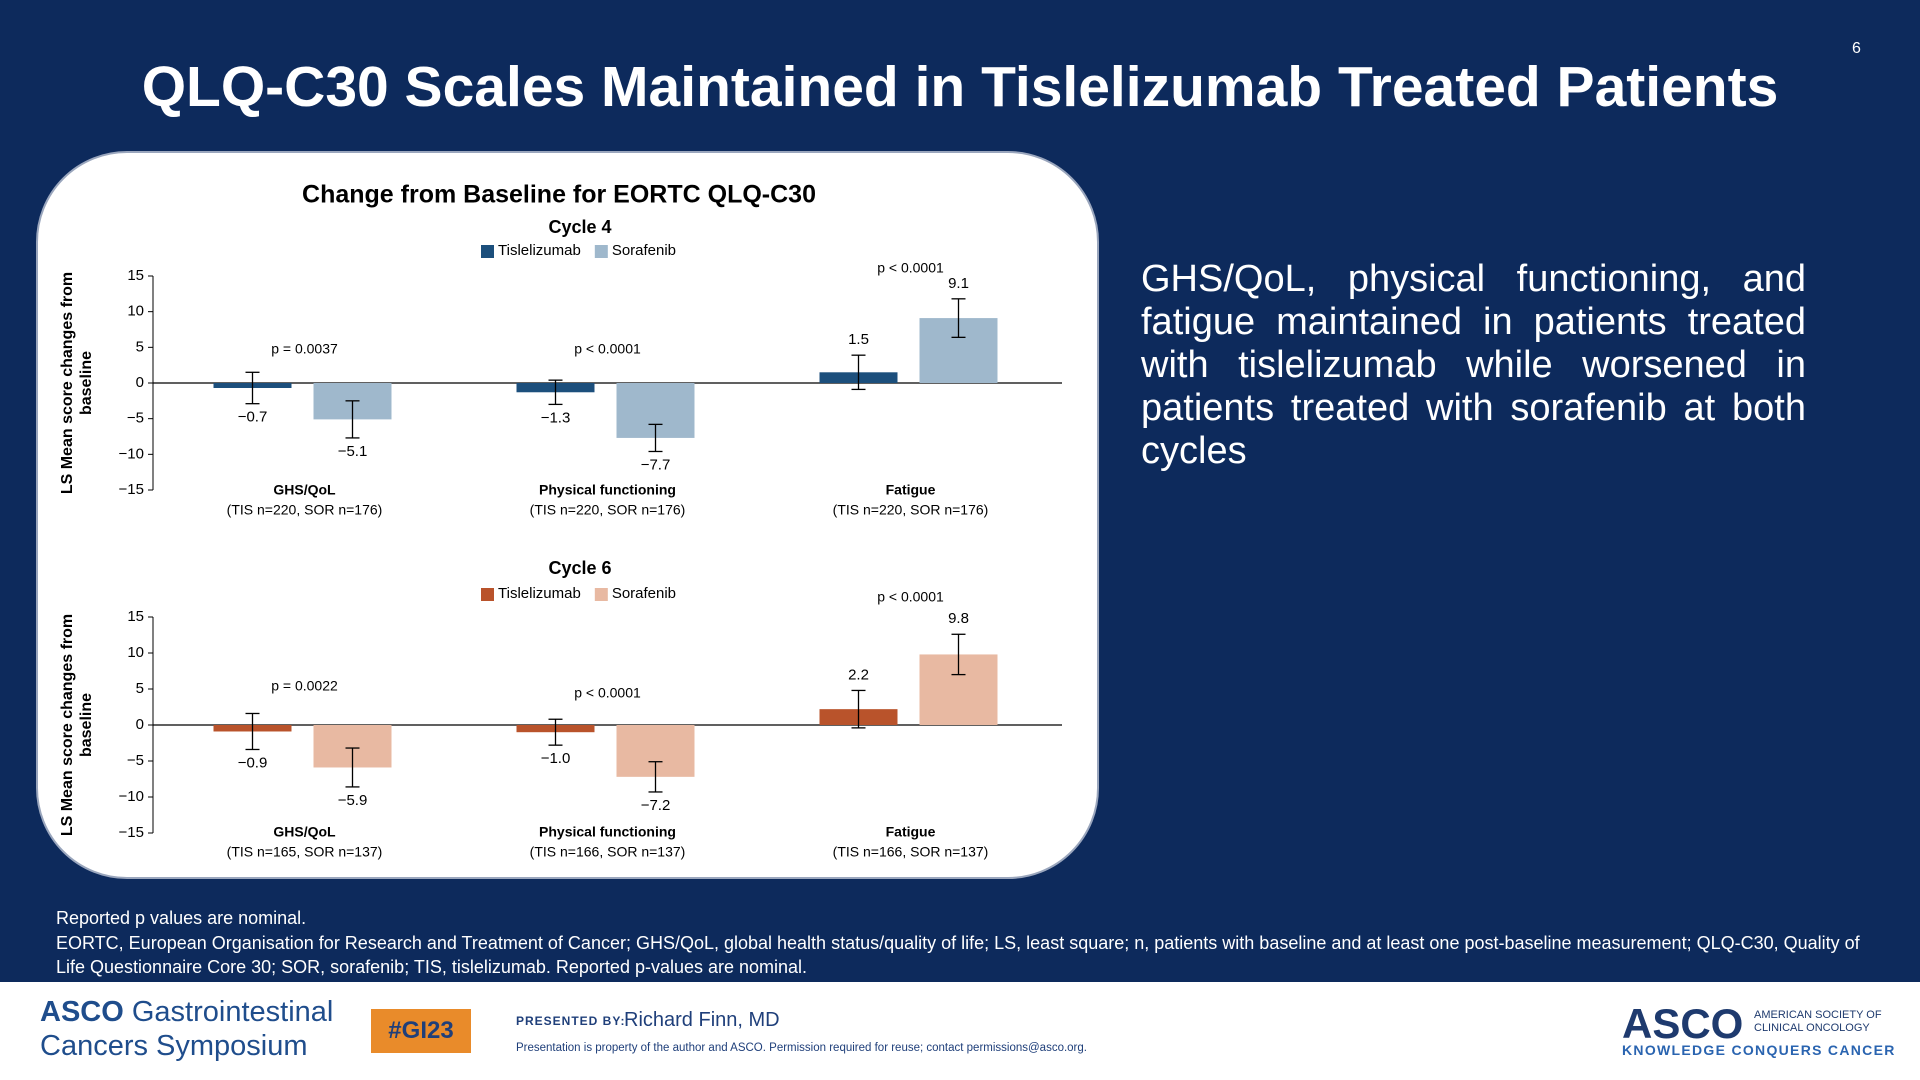 This screenshot has height=1080, width=1920. Describe the element at coordinates (1856, 48) in the screenshot. I see `page-number: 6` at that location.